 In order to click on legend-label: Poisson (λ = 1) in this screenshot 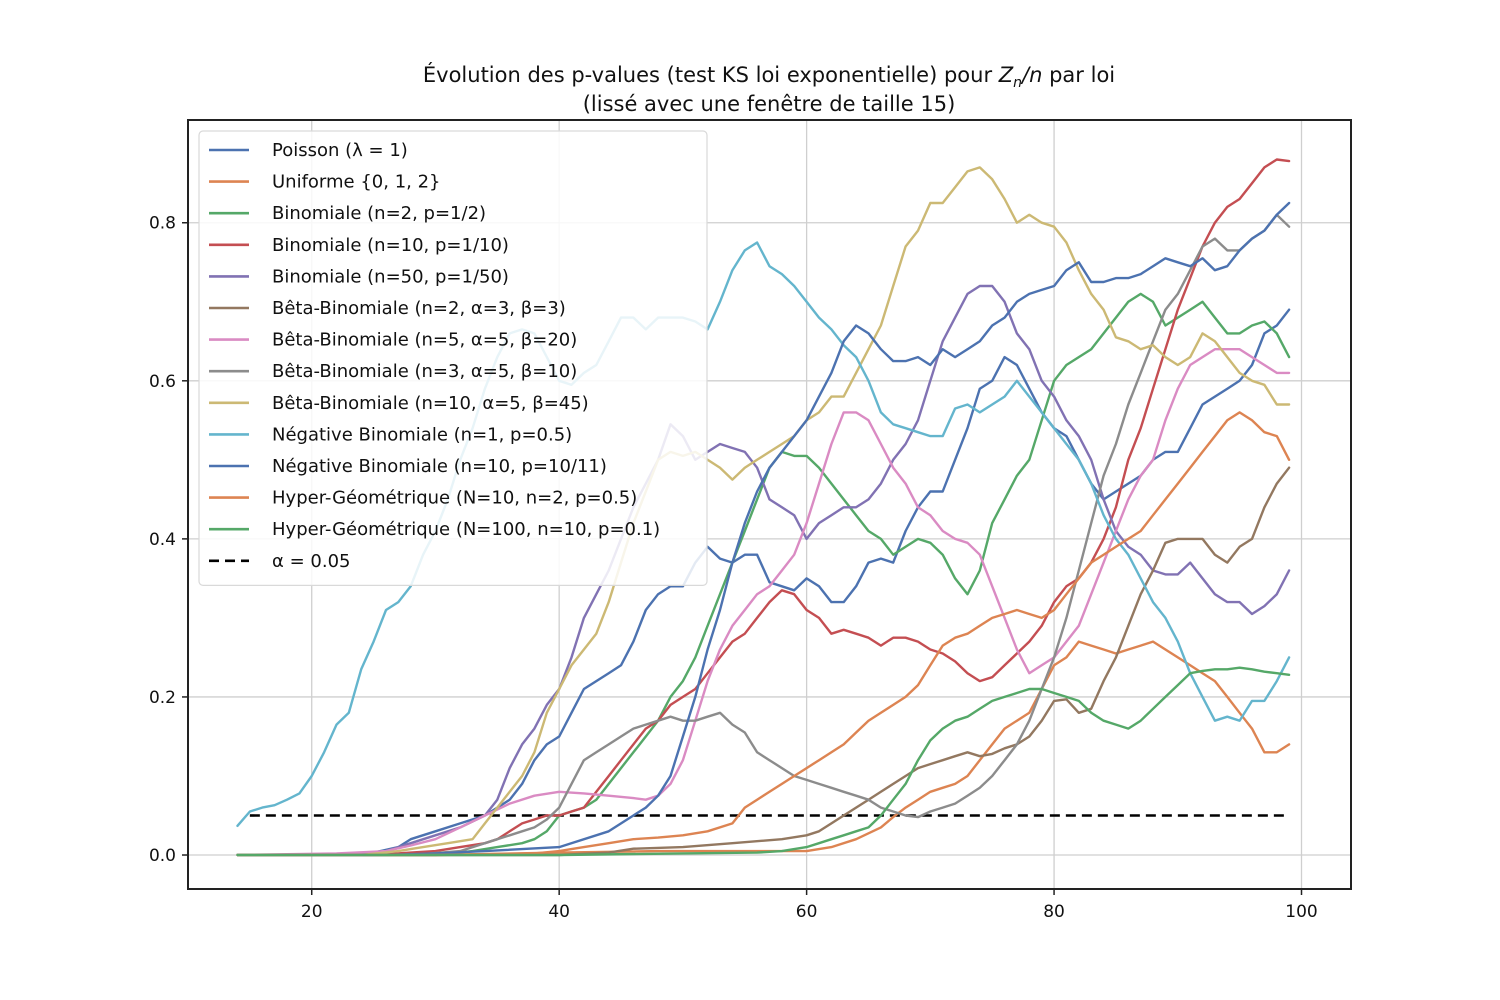, I will do `click(340, 150)`.